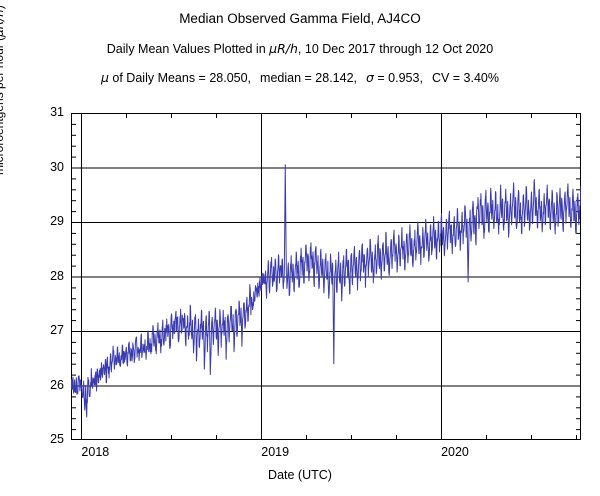  I want to click on x-tick-label: 2018, so click(95, 452).